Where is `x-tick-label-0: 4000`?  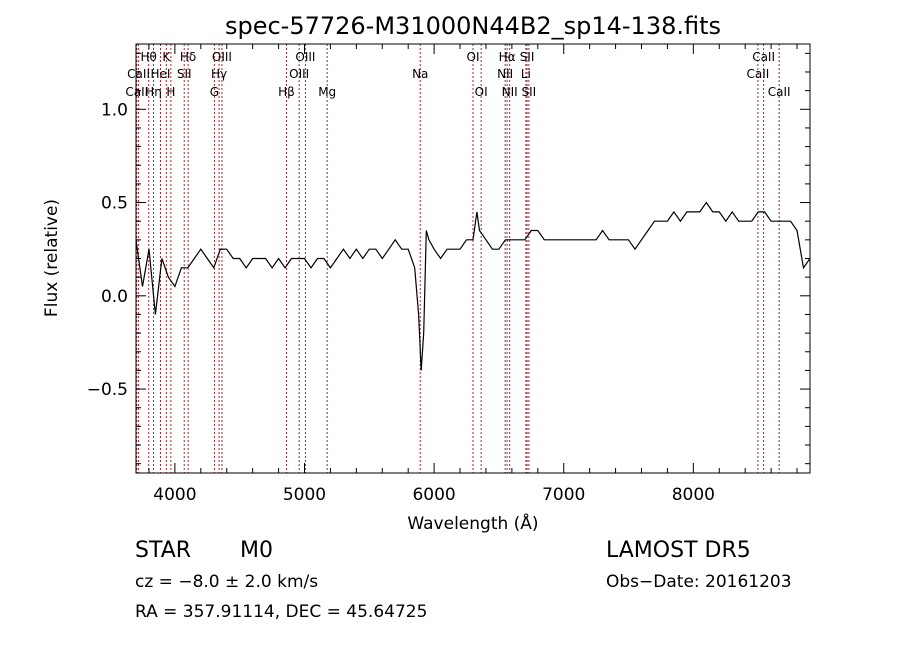
x-tick-label-0: 4000 is located at coordinates (174, 495).